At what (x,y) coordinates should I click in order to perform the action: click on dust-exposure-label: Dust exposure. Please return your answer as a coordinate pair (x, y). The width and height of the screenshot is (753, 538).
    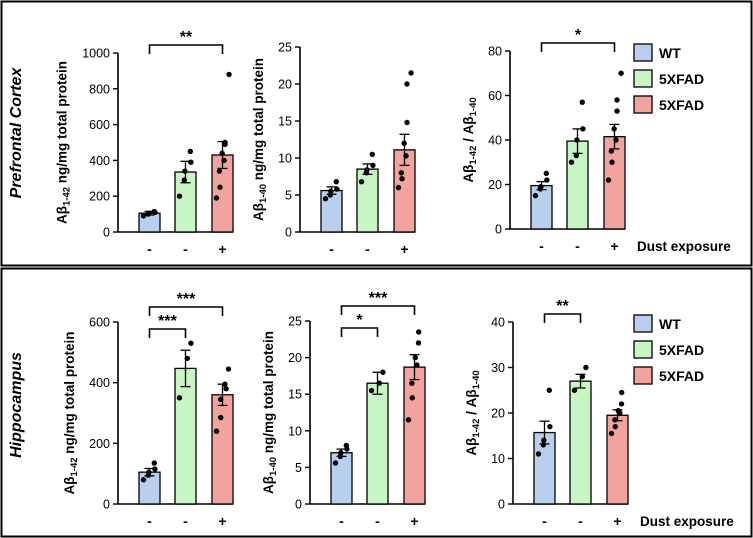
    Looking at the image, I should click on (684, 246).